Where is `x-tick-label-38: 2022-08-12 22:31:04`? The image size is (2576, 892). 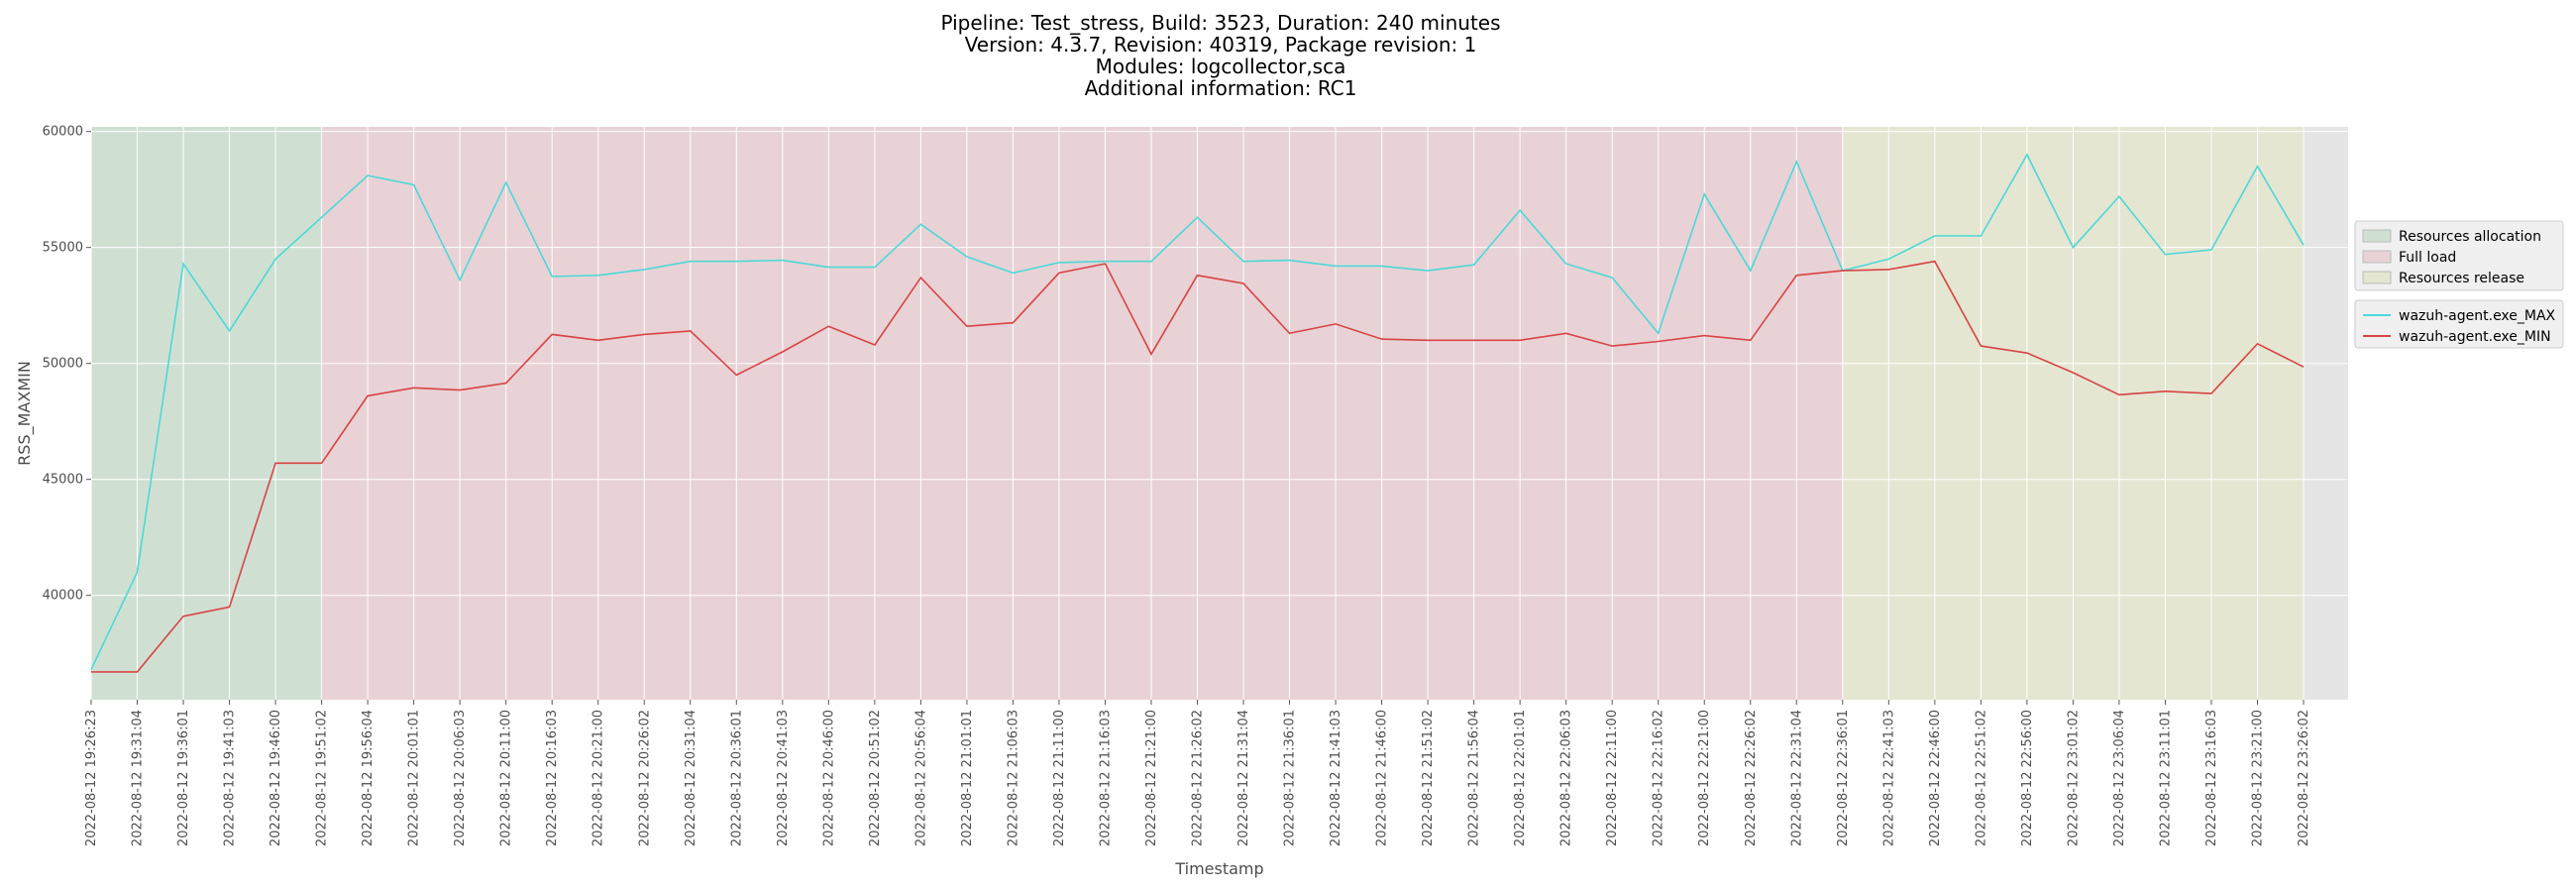 x-tick-label-38: 2022-08-12 22:31:04 is located at coordinates (1796, 778).